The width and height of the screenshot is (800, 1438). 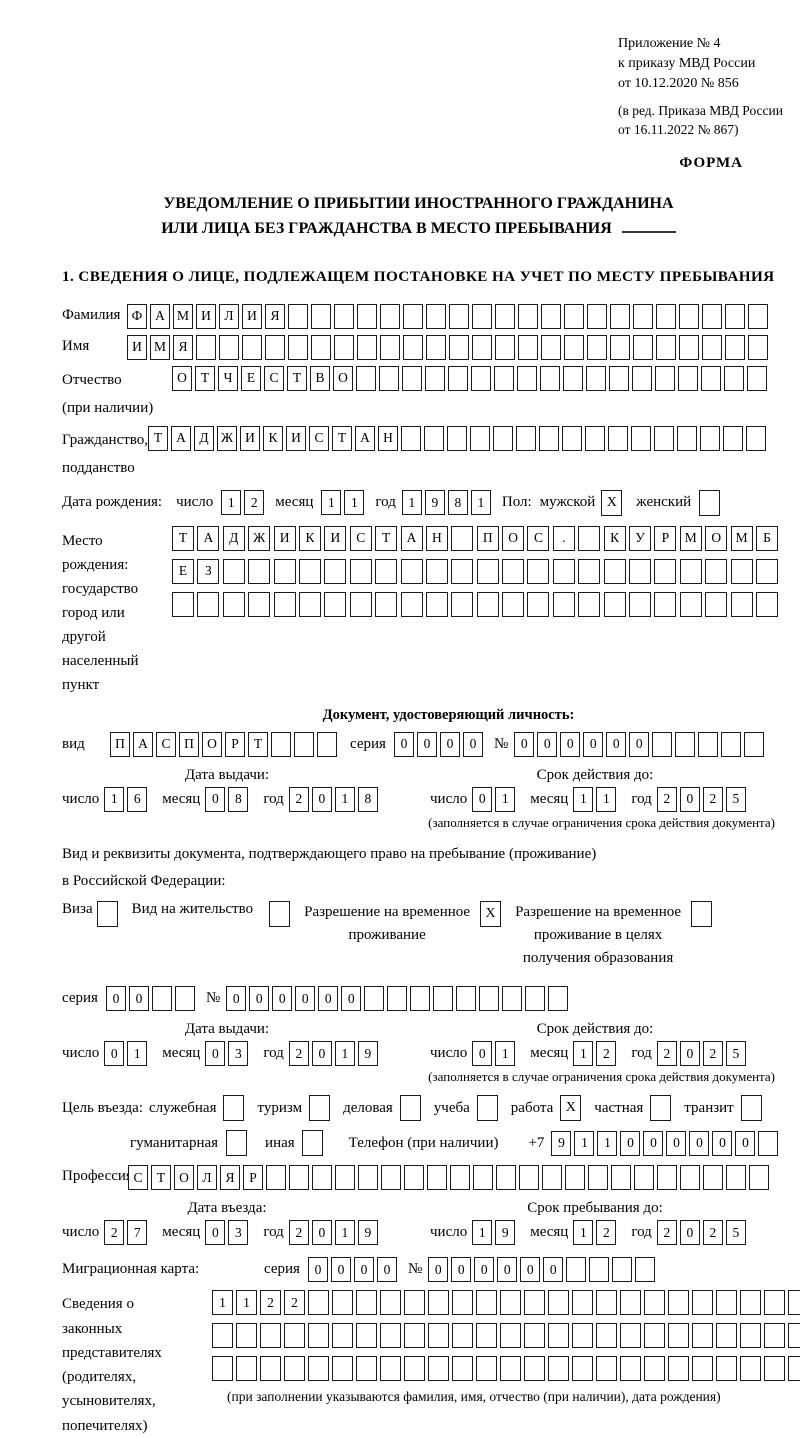 What do you see at coordinates (143, 744) in the screenshot?
I see `char-cell: А` at bounding box center [143, 744].